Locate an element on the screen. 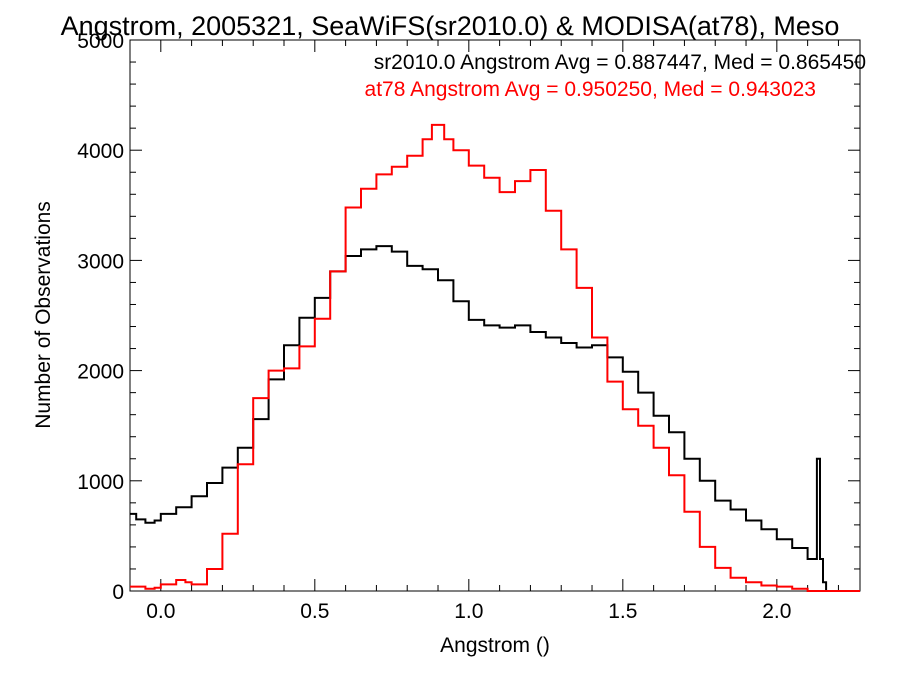 Image resolution: width=900 pixels, height=675 pixels. y-tick: 2000 is located at coordinates (468, 372).